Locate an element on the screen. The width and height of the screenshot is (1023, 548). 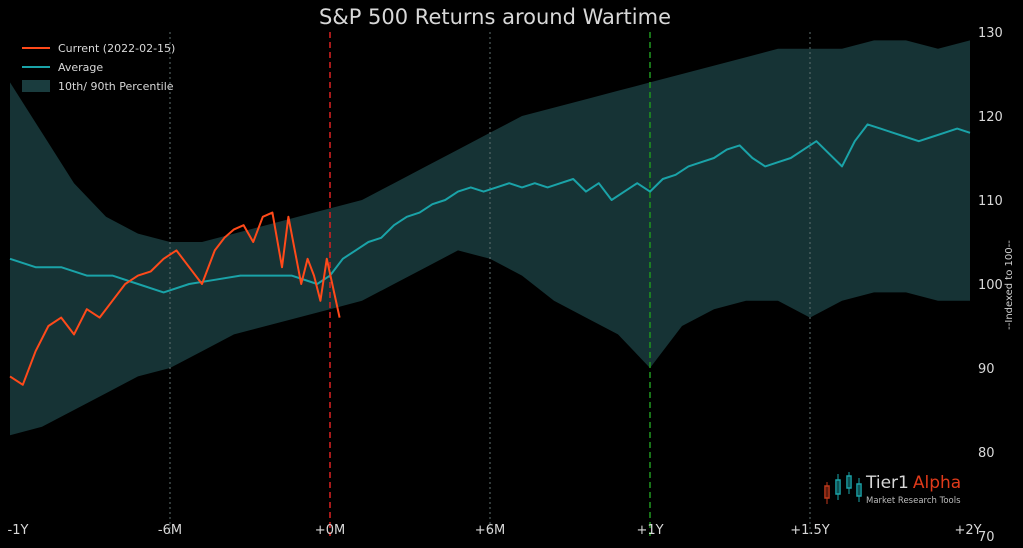
y-tick-label: 70 is located at coordinates (986, 537).